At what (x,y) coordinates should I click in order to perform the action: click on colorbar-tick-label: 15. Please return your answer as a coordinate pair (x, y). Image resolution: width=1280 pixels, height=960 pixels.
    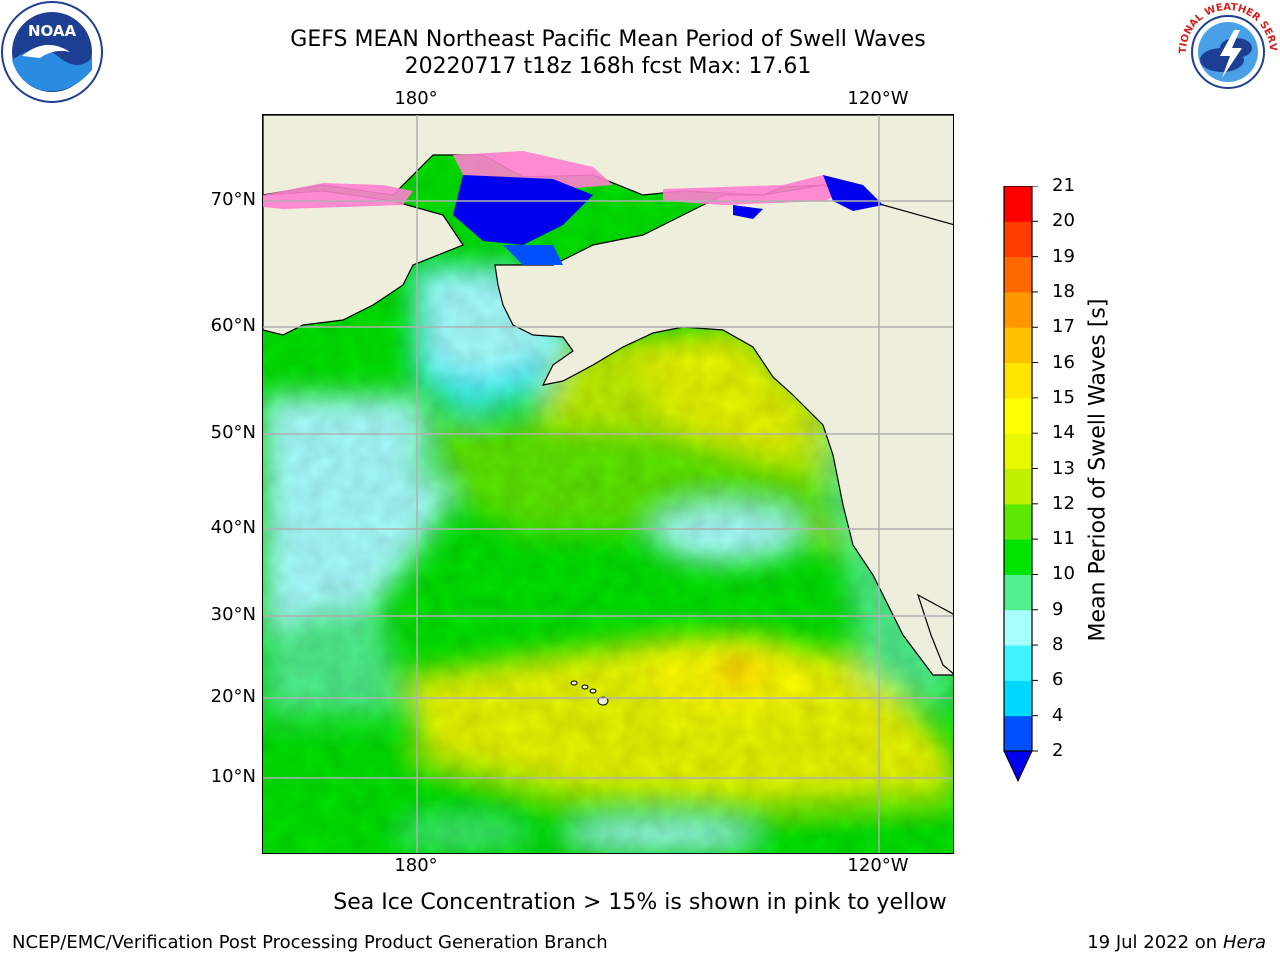
    Looking at the image, I should click on (1063, 397).